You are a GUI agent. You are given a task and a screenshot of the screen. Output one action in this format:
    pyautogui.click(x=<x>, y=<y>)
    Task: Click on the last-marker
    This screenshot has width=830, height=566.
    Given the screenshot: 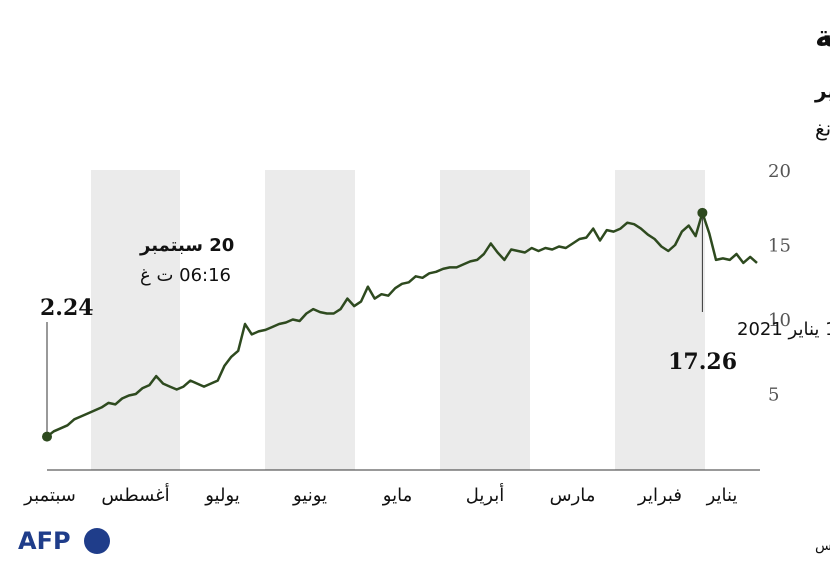 What is the action you would take?
    pyautogui.click(x=47, y=436)
    